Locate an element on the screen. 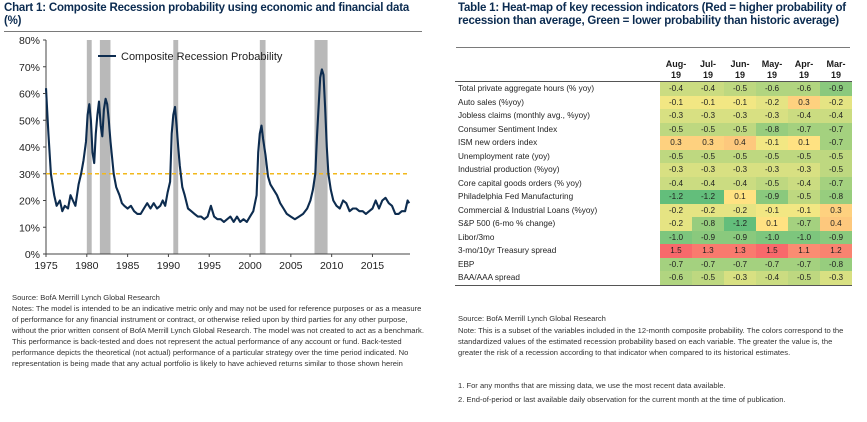 The image size is (867, 422). row-label: S&P 500 (6-mo % change) is located at coordinates (507, 223).